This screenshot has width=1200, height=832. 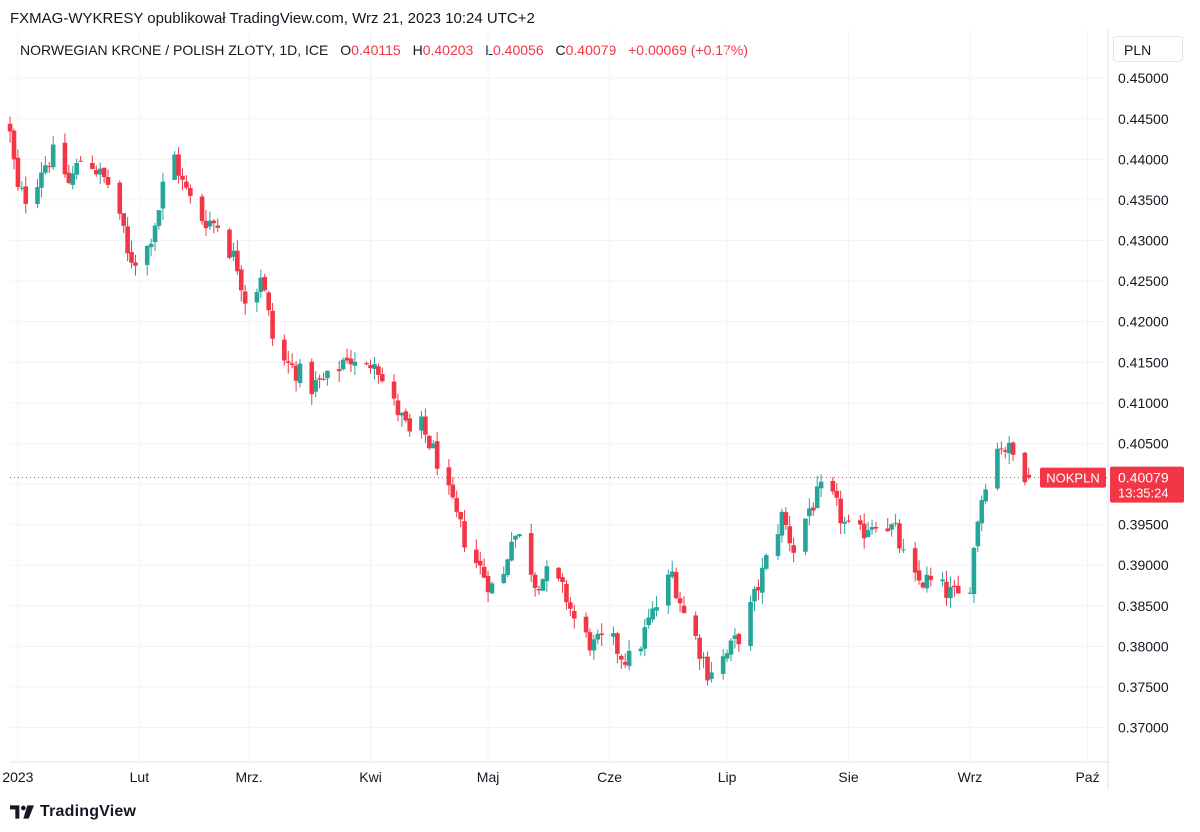 What do you see at coordinates (140, 777) in the screenshot?
I see `time-tick-label: Lut` at bounding box center [140, 777].